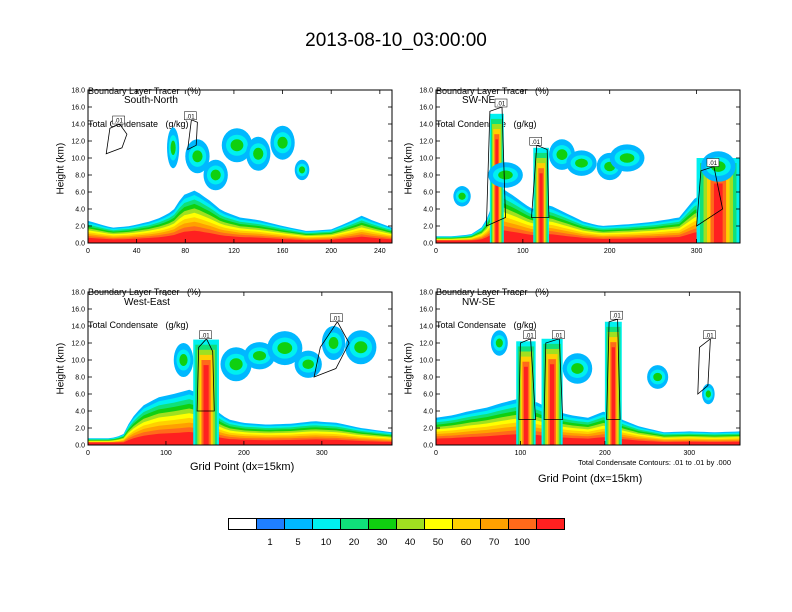  I want to click on y-tick-label: 10.0, so click(78, 159).